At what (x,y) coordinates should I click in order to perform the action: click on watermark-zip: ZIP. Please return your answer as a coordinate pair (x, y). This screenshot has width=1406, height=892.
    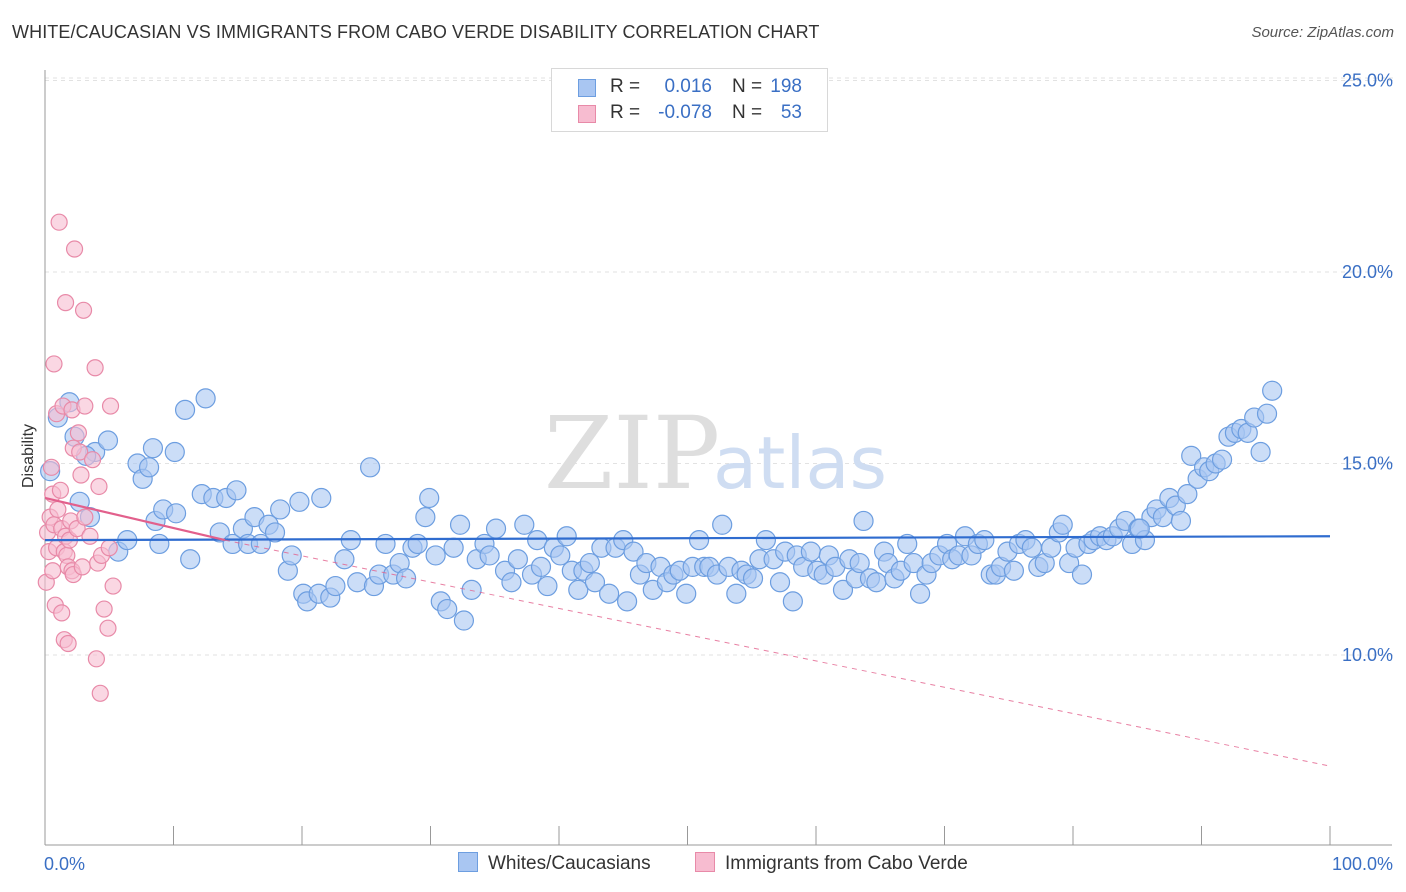
    Looking at the image, I should click on (632, 453).